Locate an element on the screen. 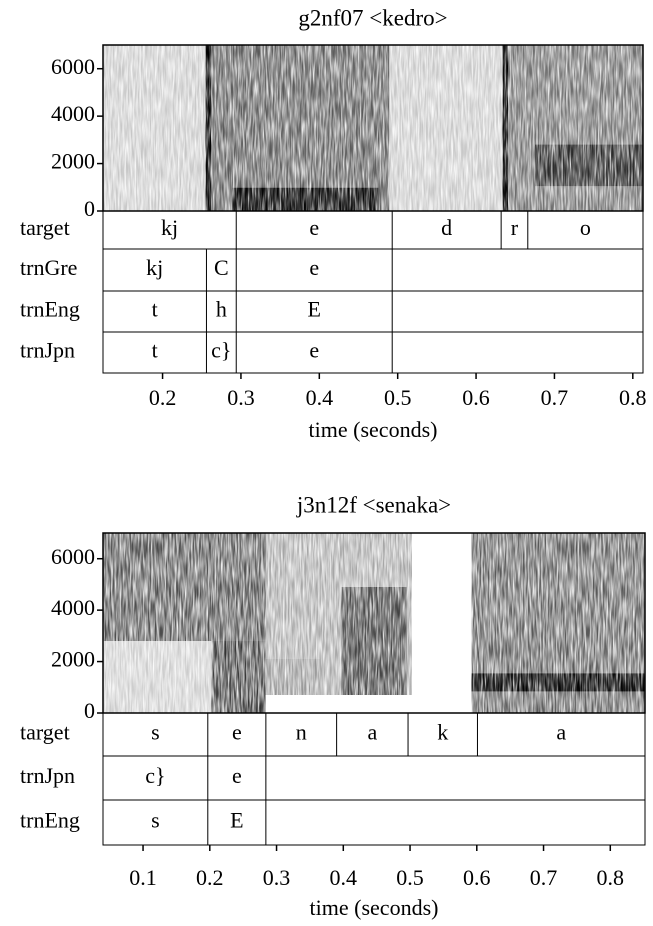  interval-label: r is located at coordinates (515, 227).